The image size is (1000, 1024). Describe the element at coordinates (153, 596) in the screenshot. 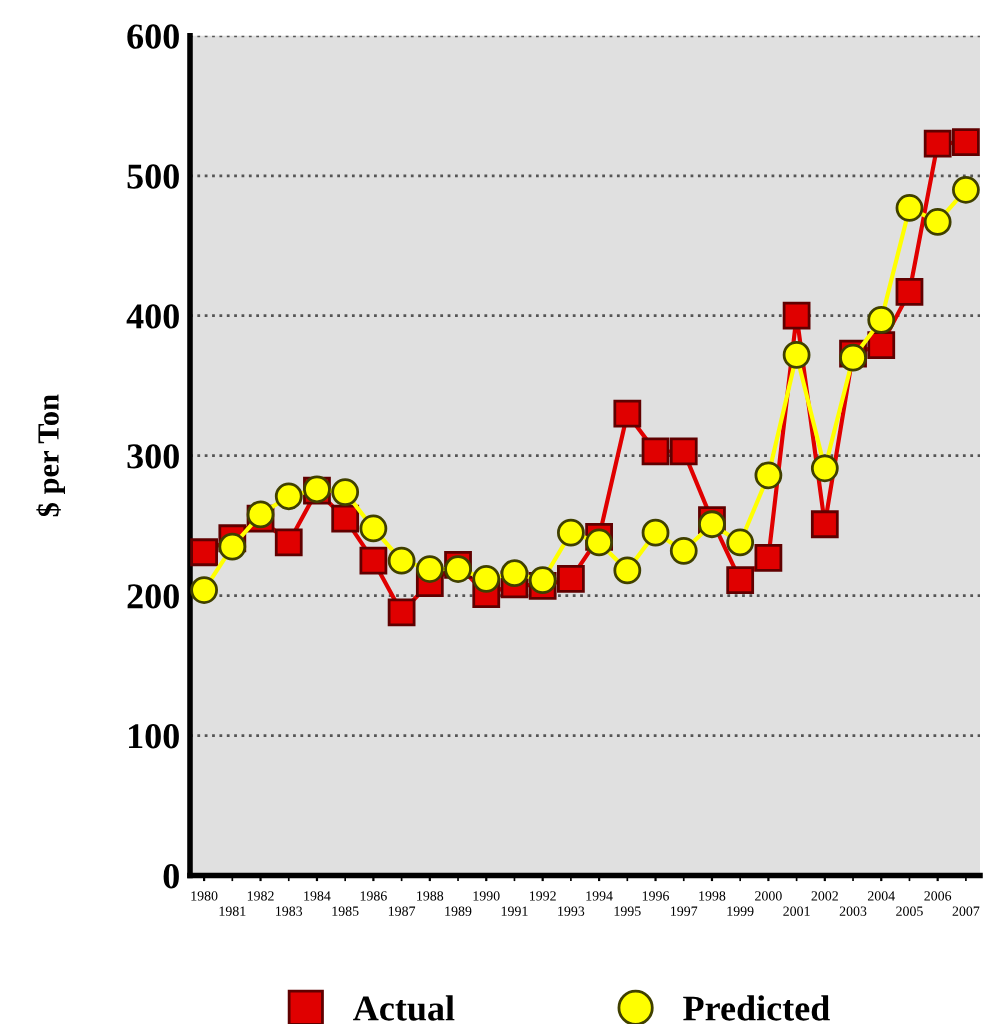

I see `y-tick-label: 200` at that location.